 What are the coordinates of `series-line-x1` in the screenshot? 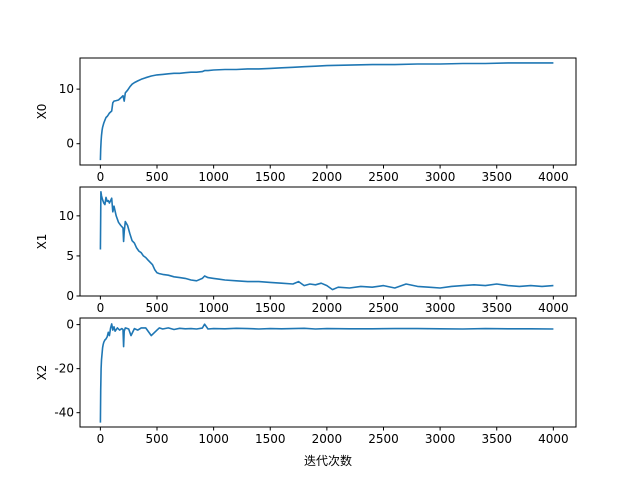 It's located at (326, 241).